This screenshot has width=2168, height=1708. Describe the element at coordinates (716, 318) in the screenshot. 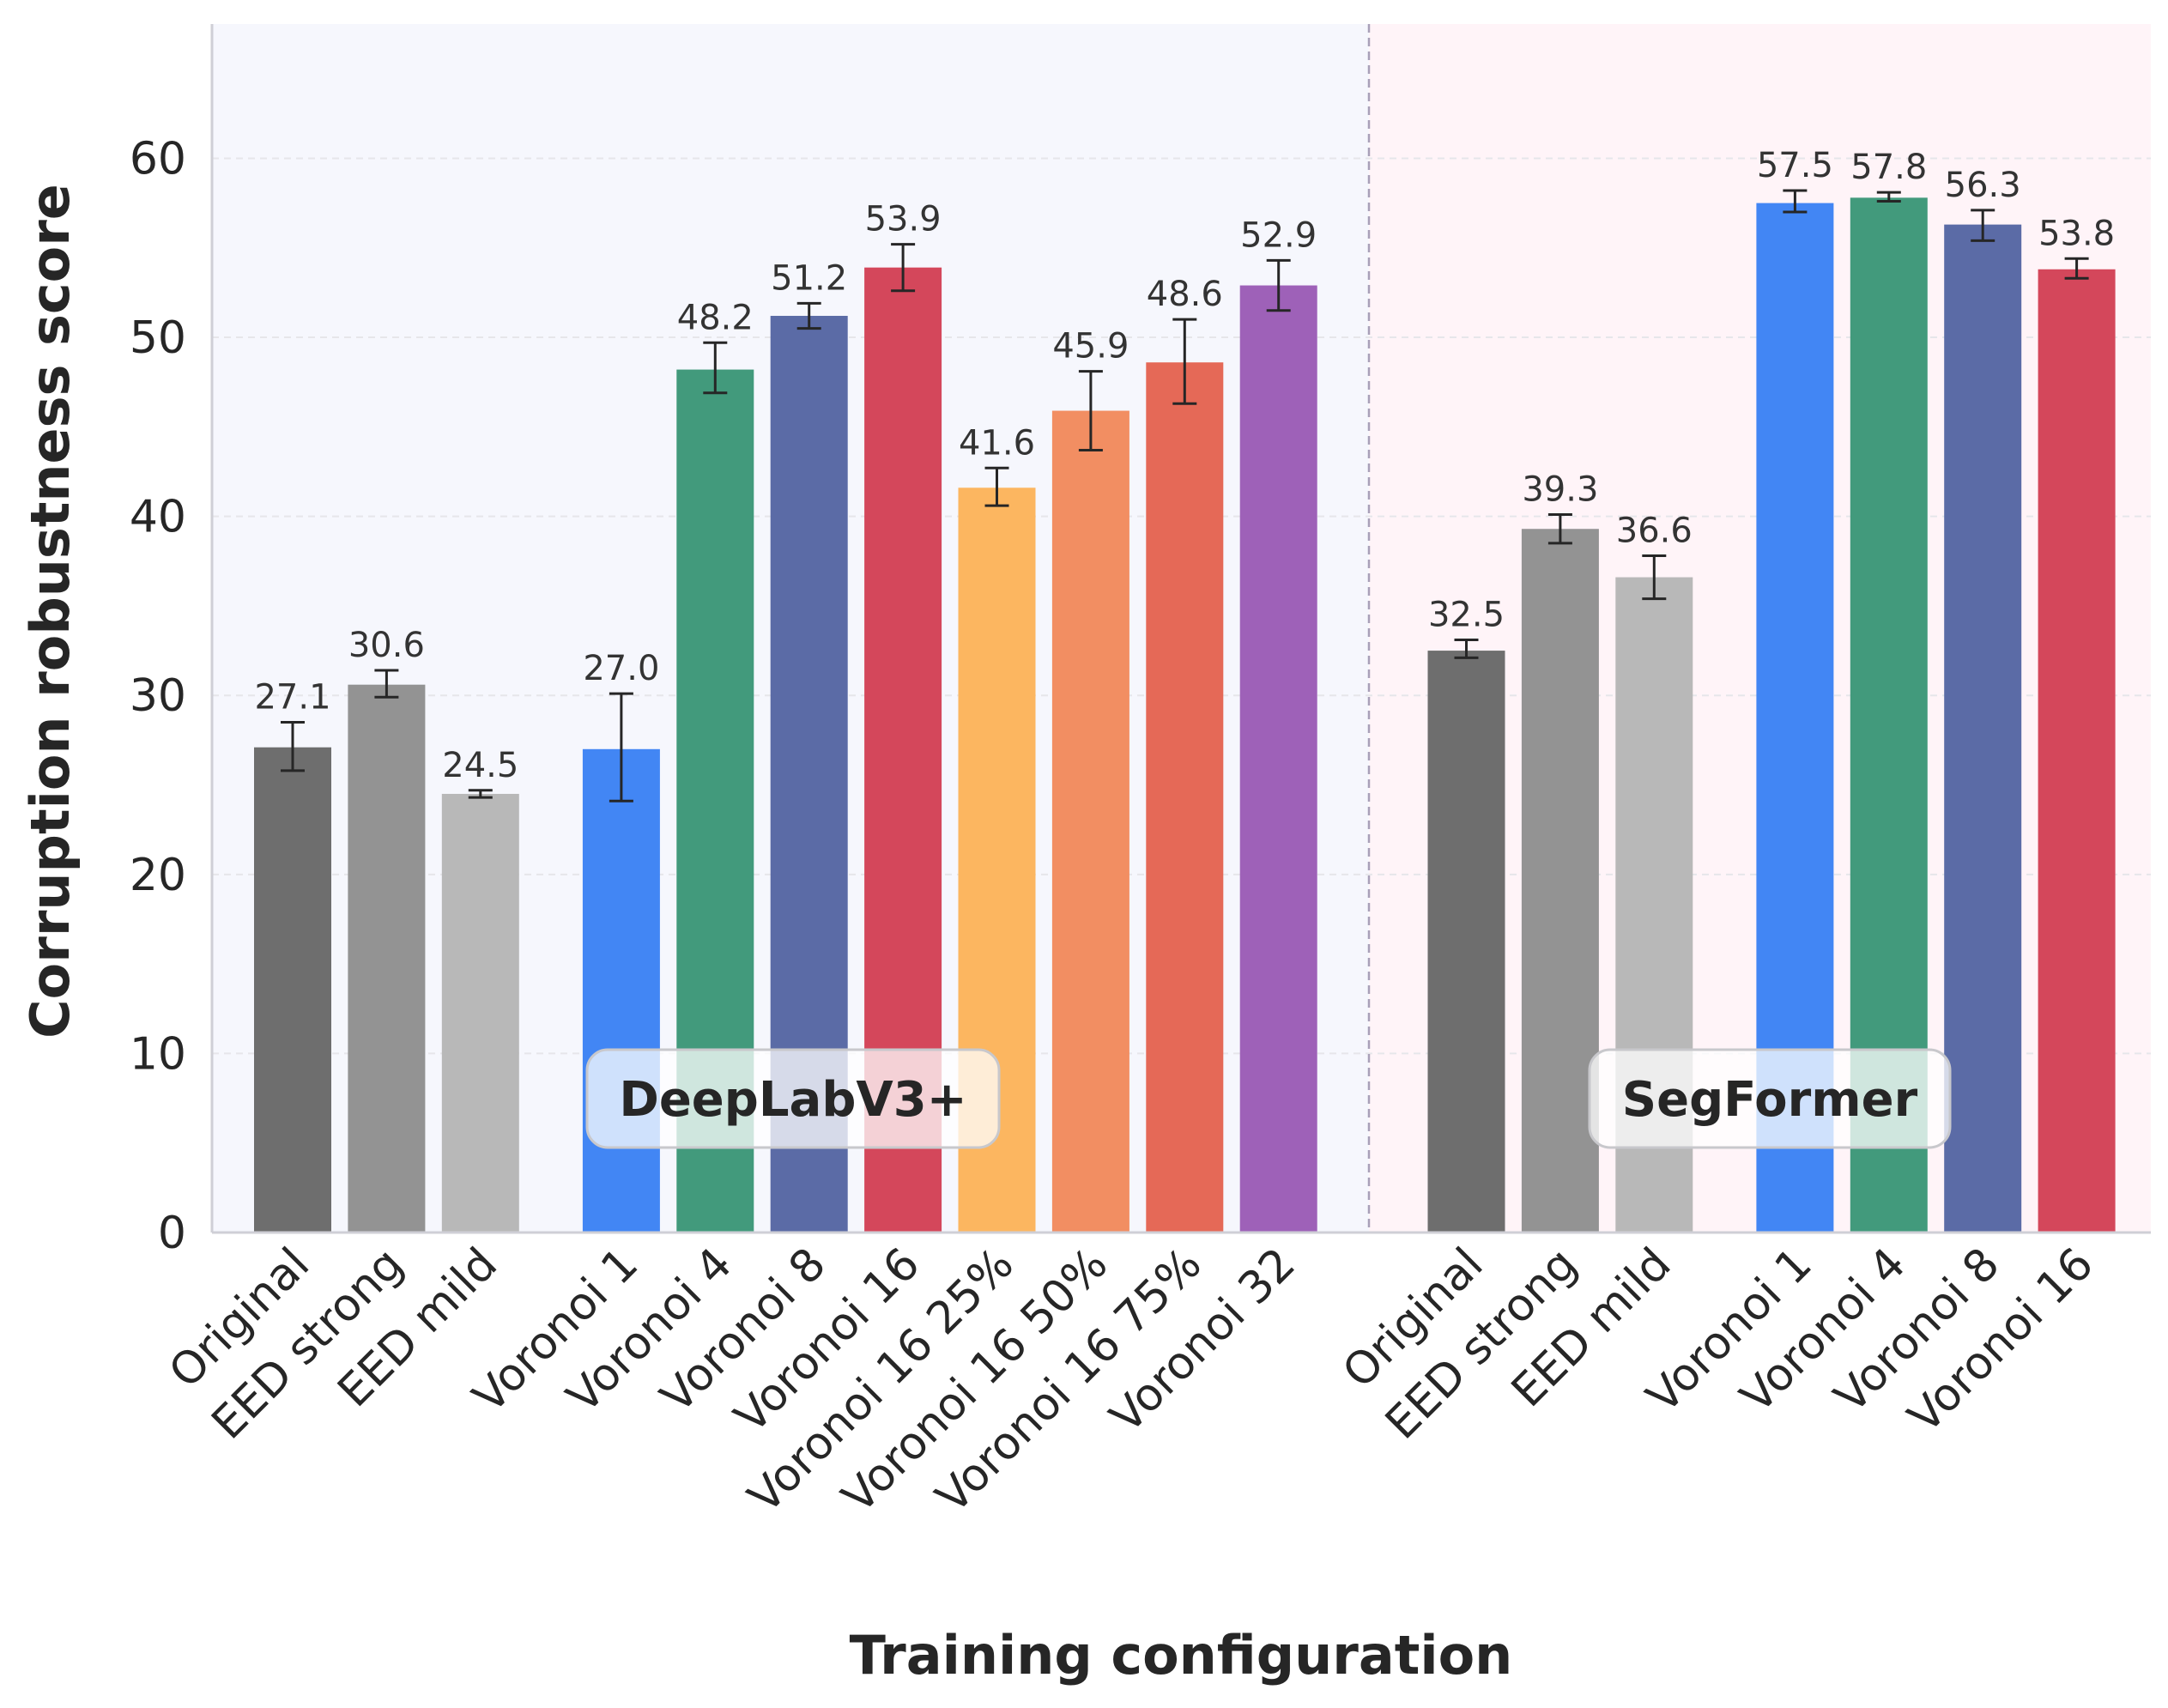

I see `value-label-0-4: 48.2` at that location.